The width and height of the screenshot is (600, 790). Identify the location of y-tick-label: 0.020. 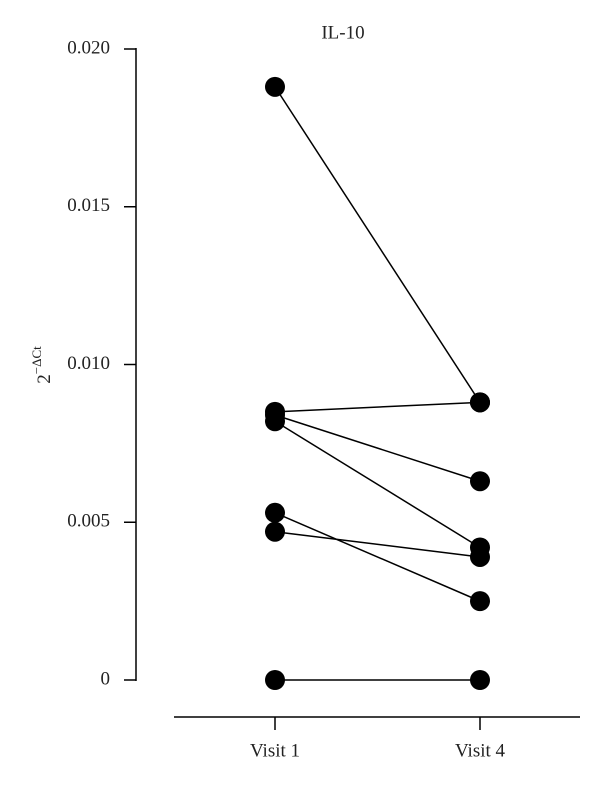
(88, 47).